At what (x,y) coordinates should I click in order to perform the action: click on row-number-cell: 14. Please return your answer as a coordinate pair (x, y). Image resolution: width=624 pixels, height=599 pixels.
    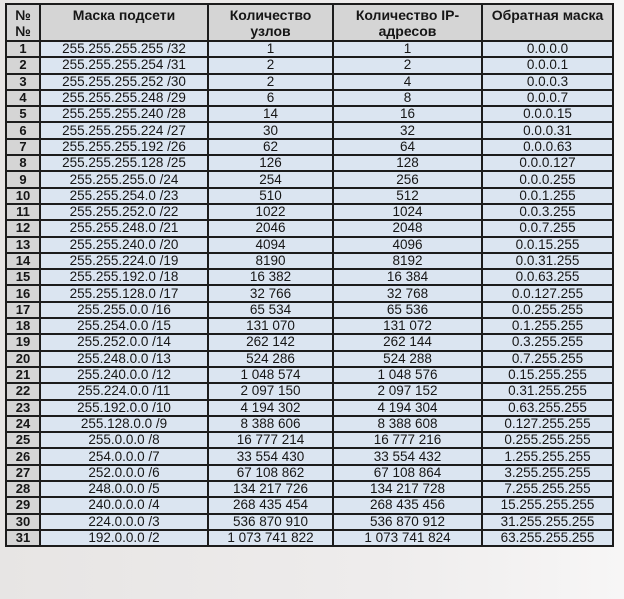
    Looking at the image, I should click on (23, 261).